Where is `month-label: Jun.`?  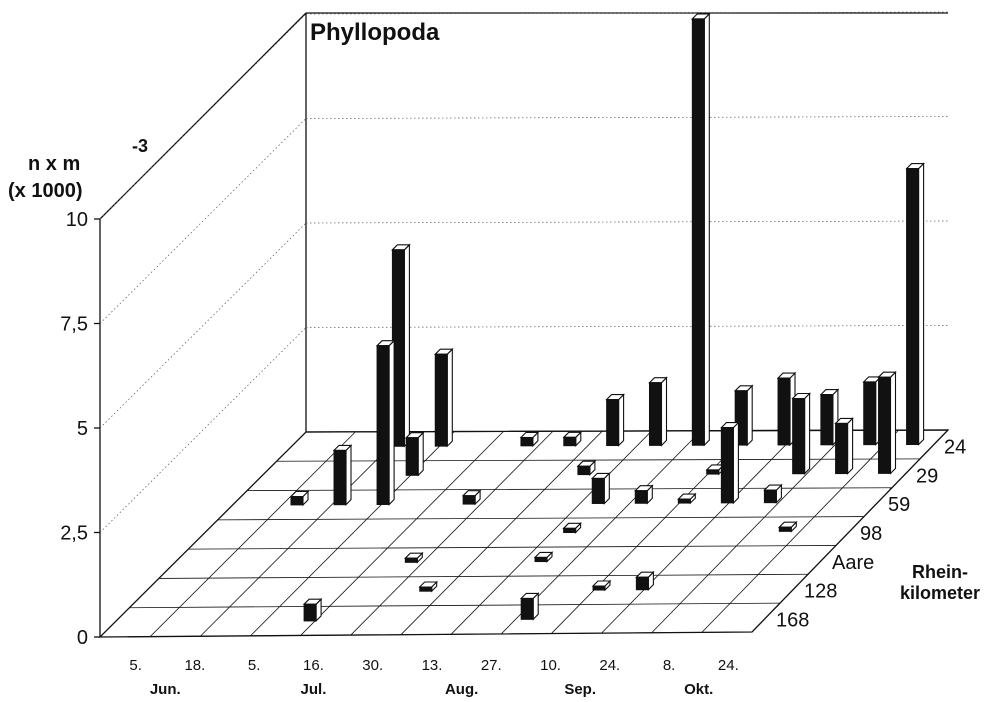 month-label: Jun. is located at coordinates (165, 689).